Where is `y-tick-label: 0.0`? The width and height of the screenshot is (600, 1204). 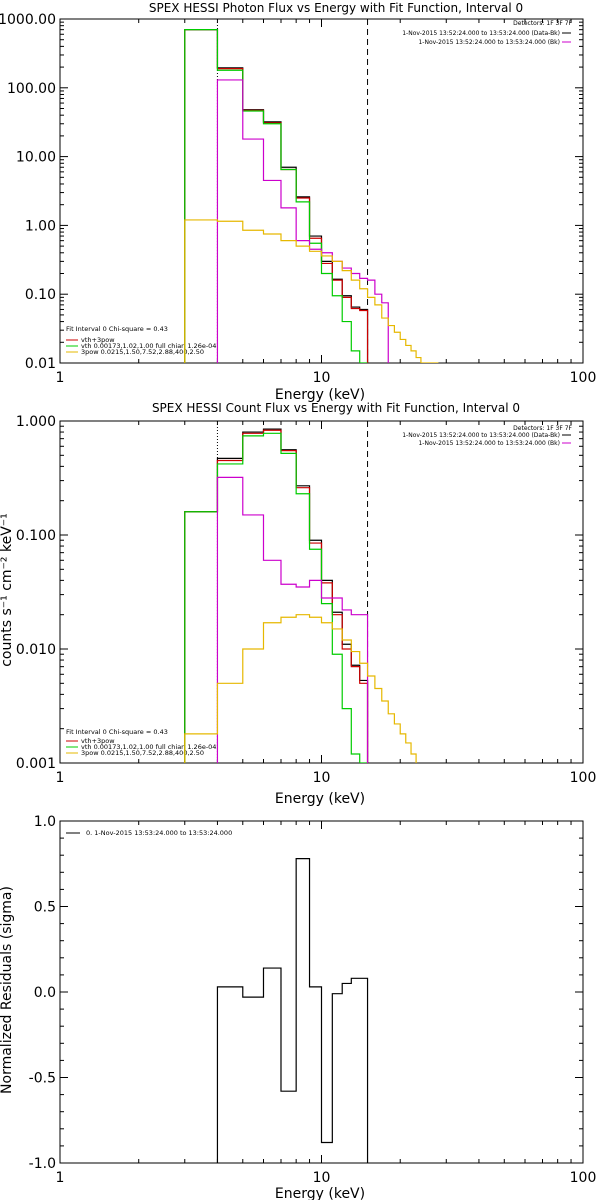
y-tick-label: 0.0 is located at coordinates (45, 993).